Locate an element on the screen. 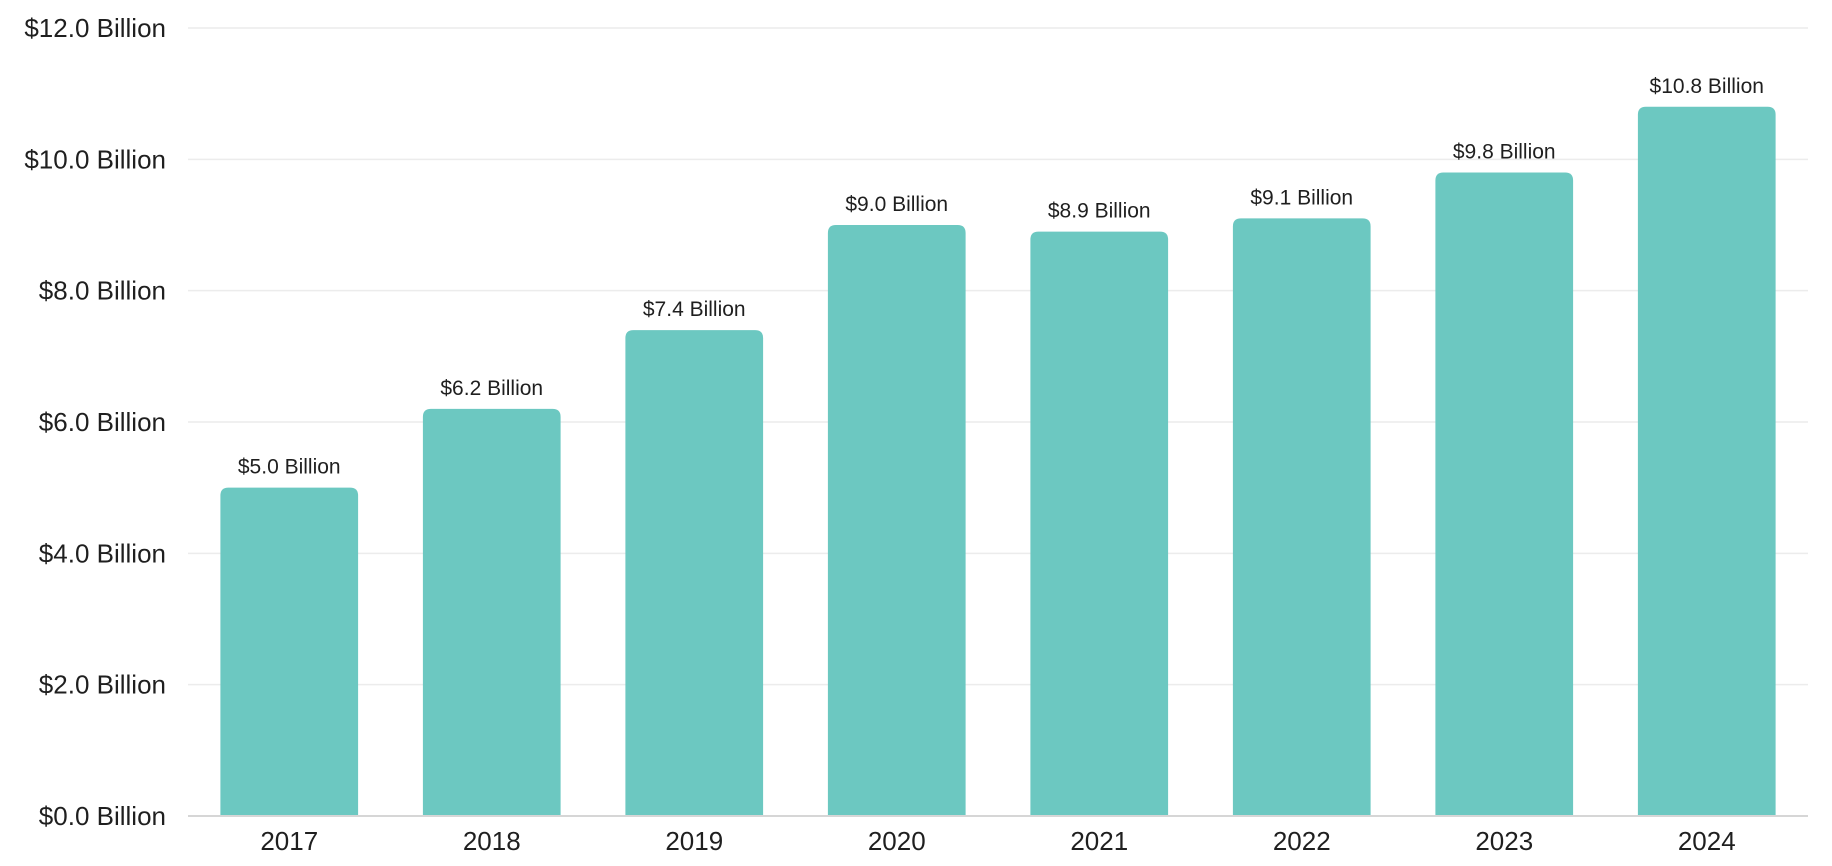  data-label-2019: $7.4 Billion is located at coordinates (694, 309).